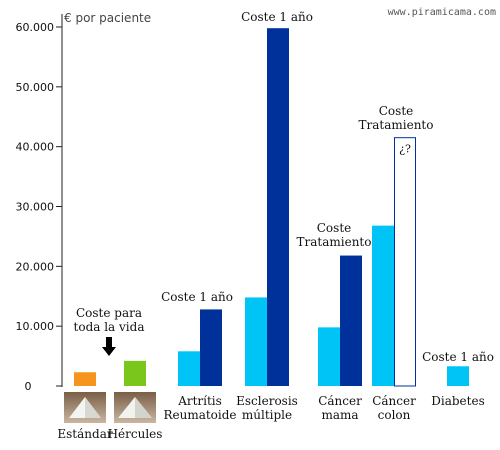 This screenshot has width=500, height=450. I want to click on bar-diabetes, so click(458, 376).